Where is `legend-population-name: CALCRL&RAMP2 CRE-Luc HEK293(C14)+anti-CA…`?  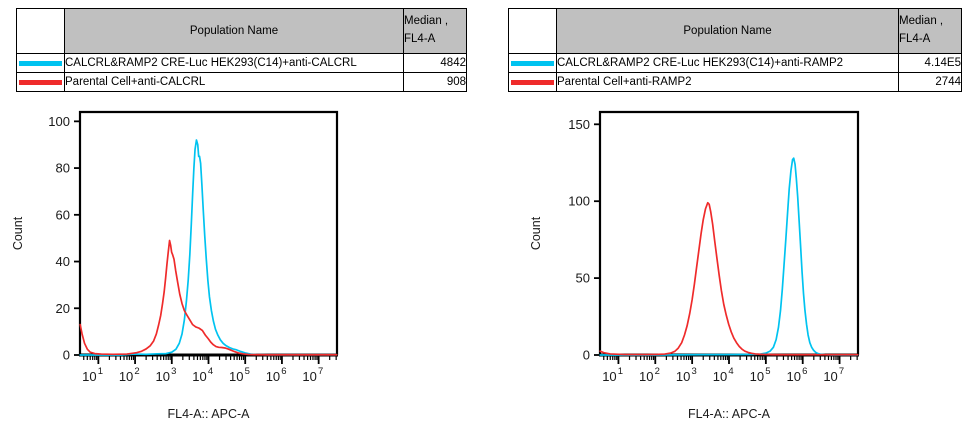
legend-population-name: CALCRL&RAMP2 CRE-Luc HEK293(C14)+anti-CA… is located at coordinates (234, 63).